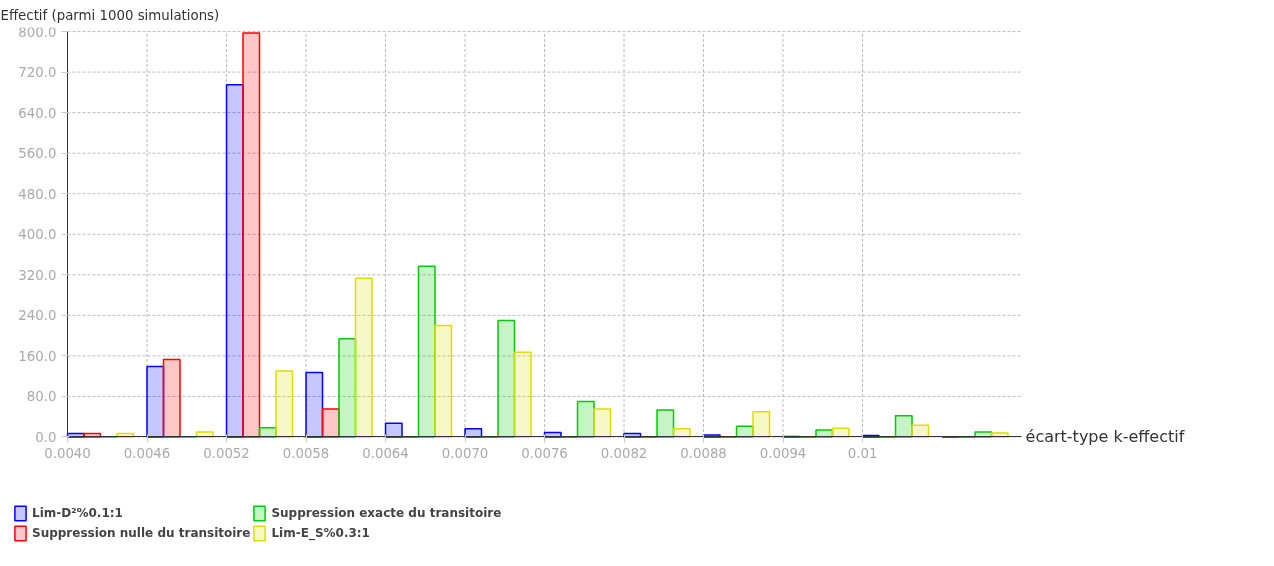  Describe the element at coordinates (141, 533) in the screenshot. I see `legend-label: Suppression nulle du transitoire` at that location.